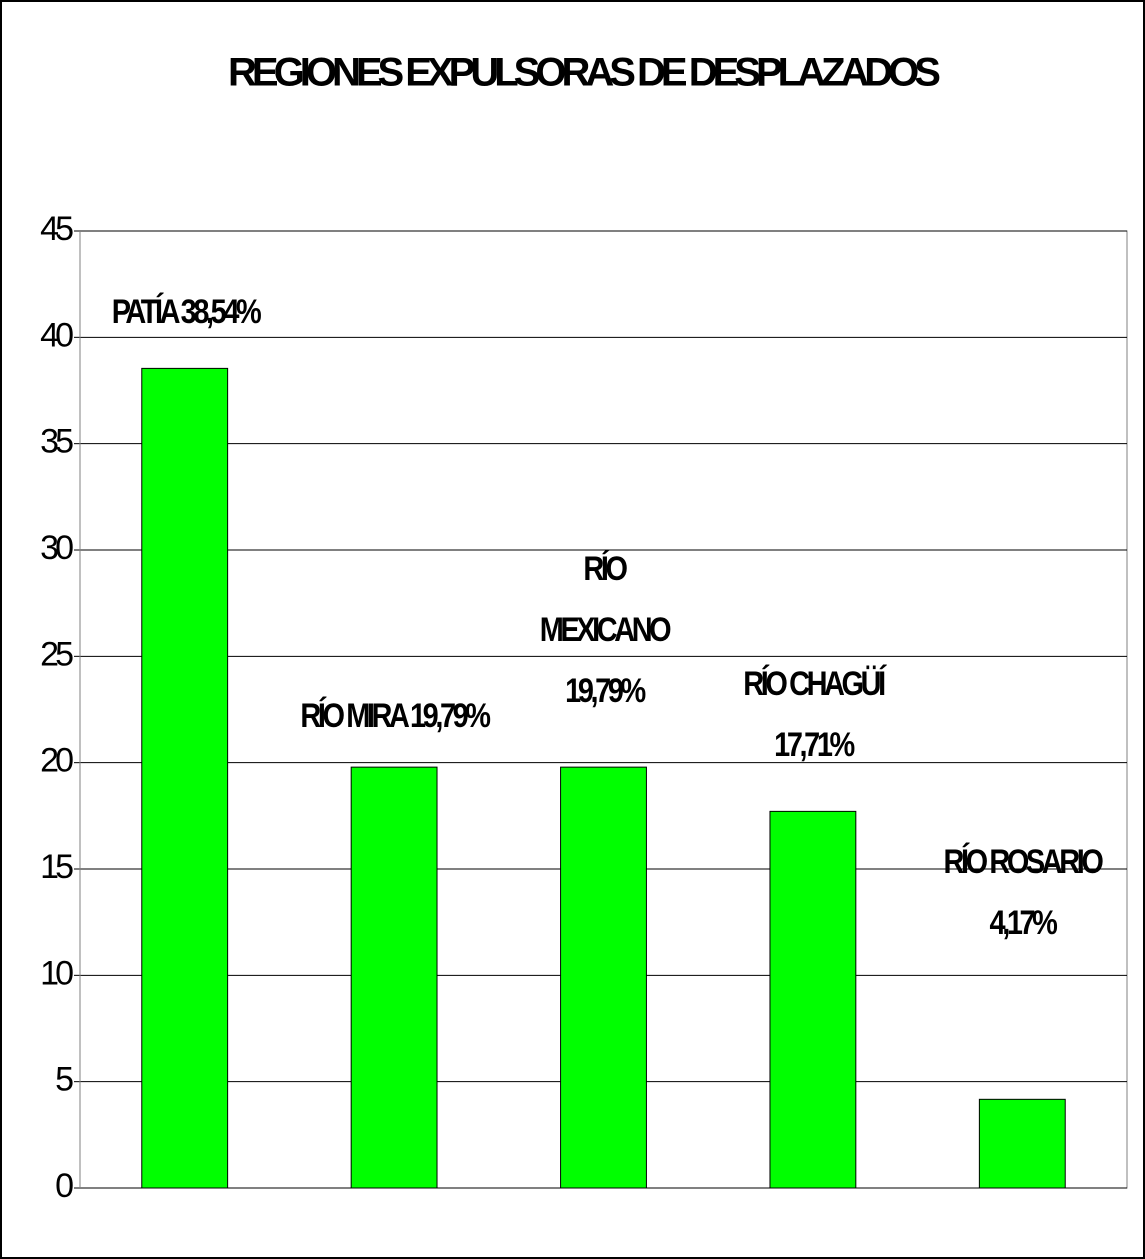 The height and width of the screenshot is (1259, 1145). What do you see at coordinates (56, 867) in the screenshot?
I see `y-tick-label: 15` at bounding box center [56, 867].